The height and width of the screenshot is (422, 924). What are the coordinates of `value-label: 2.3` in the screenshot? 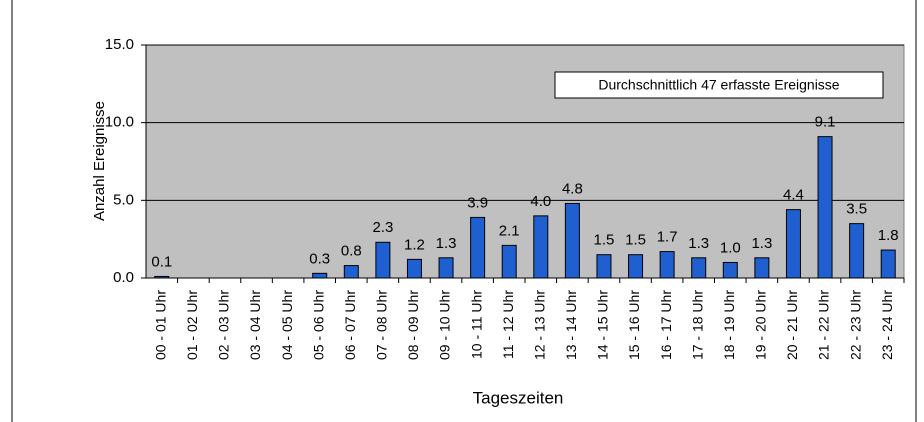 It's located at (382, 227).